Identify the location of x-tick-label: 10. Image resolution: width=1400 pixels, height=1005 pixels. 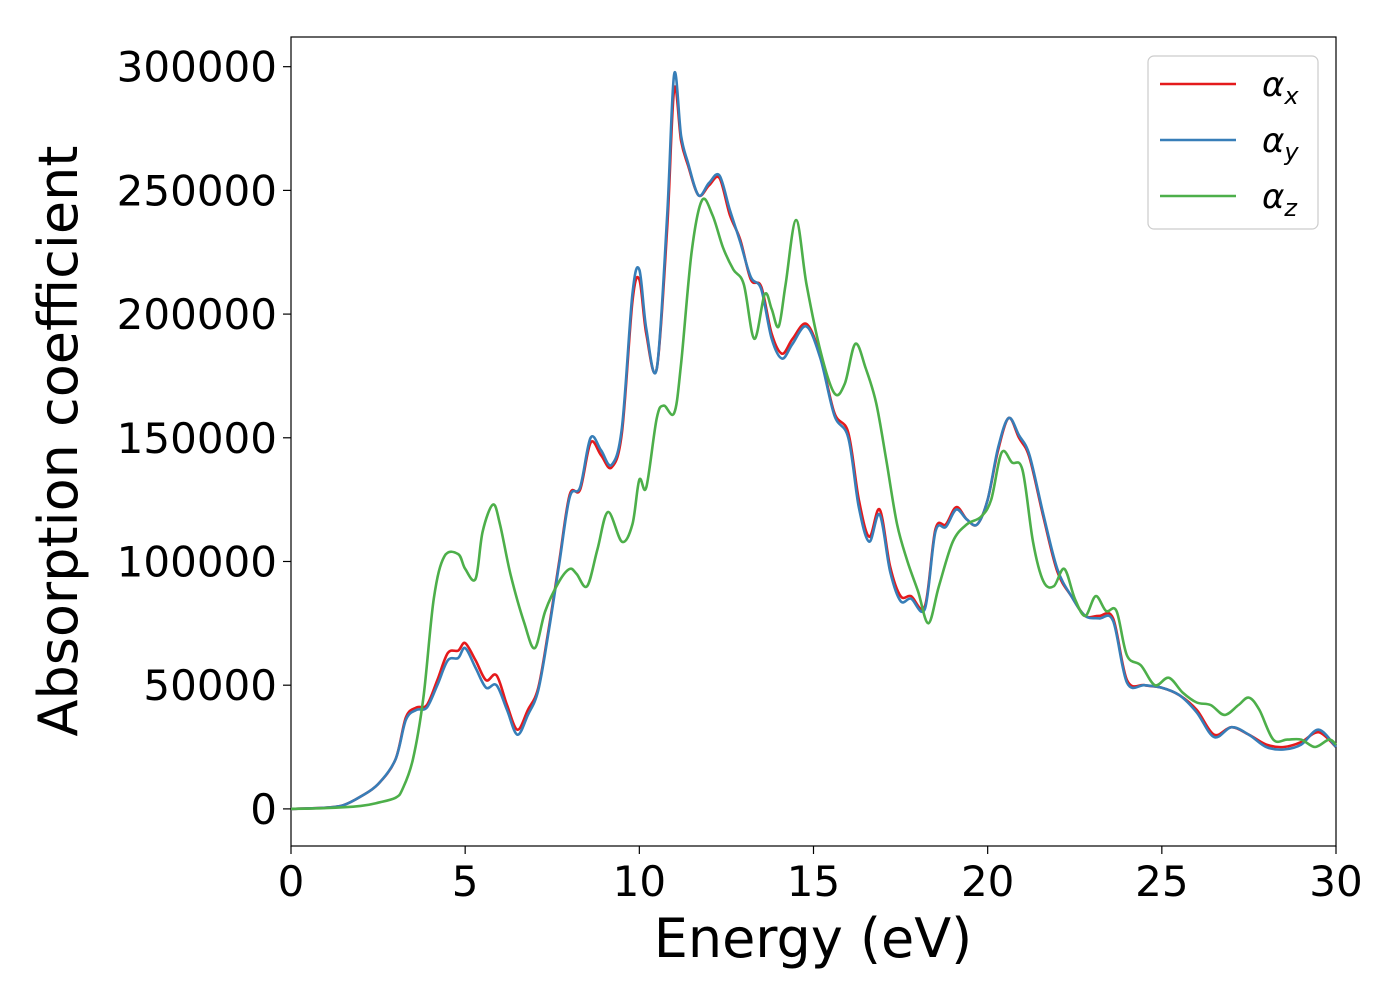
(639, 881).